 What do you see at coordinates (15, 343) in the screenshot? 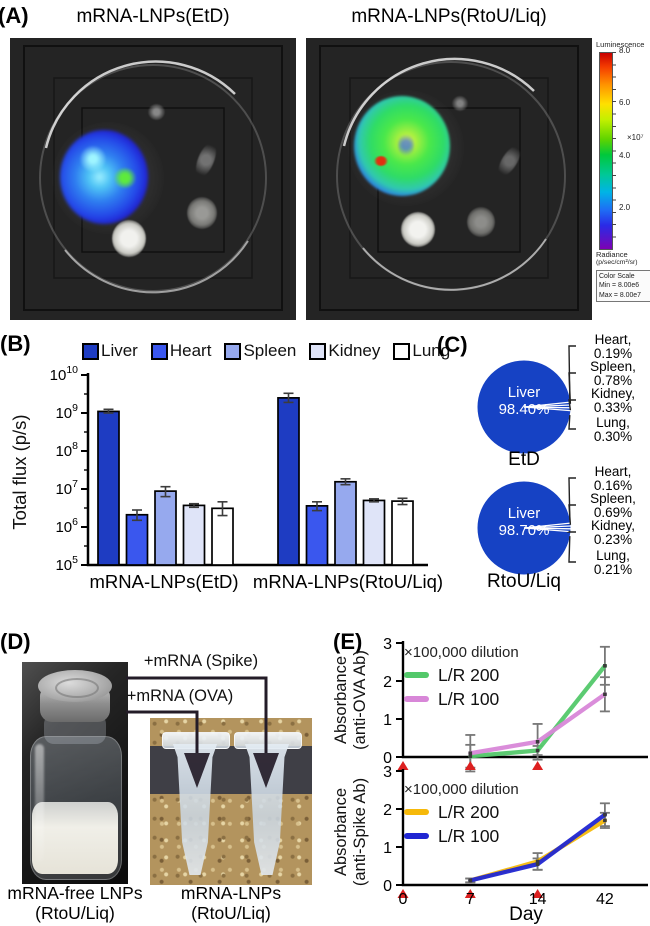
I see `panel-b-label: (B)` at bounding box center [15, 343].